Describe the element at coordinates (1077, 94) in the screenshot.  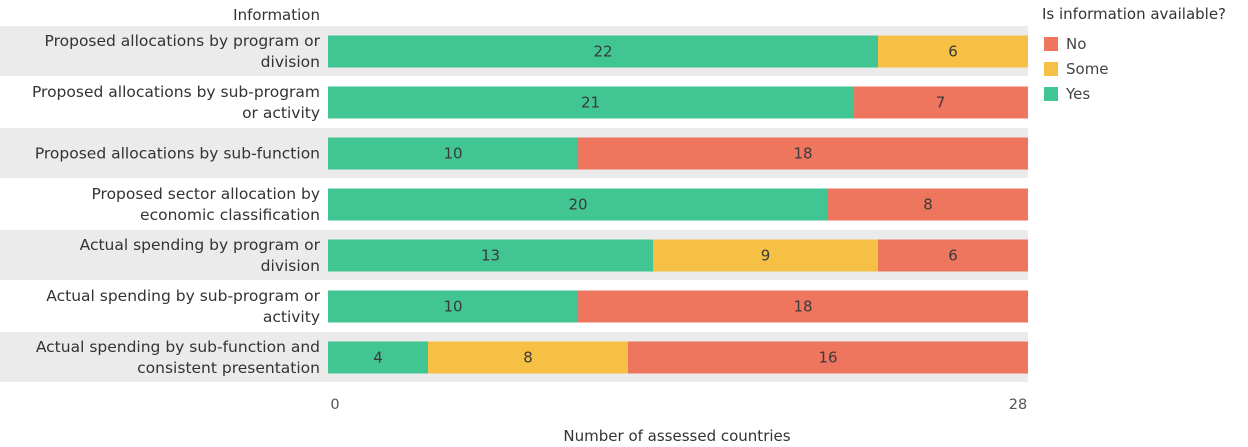
I see `legend-label-yes: Yes` at that location.